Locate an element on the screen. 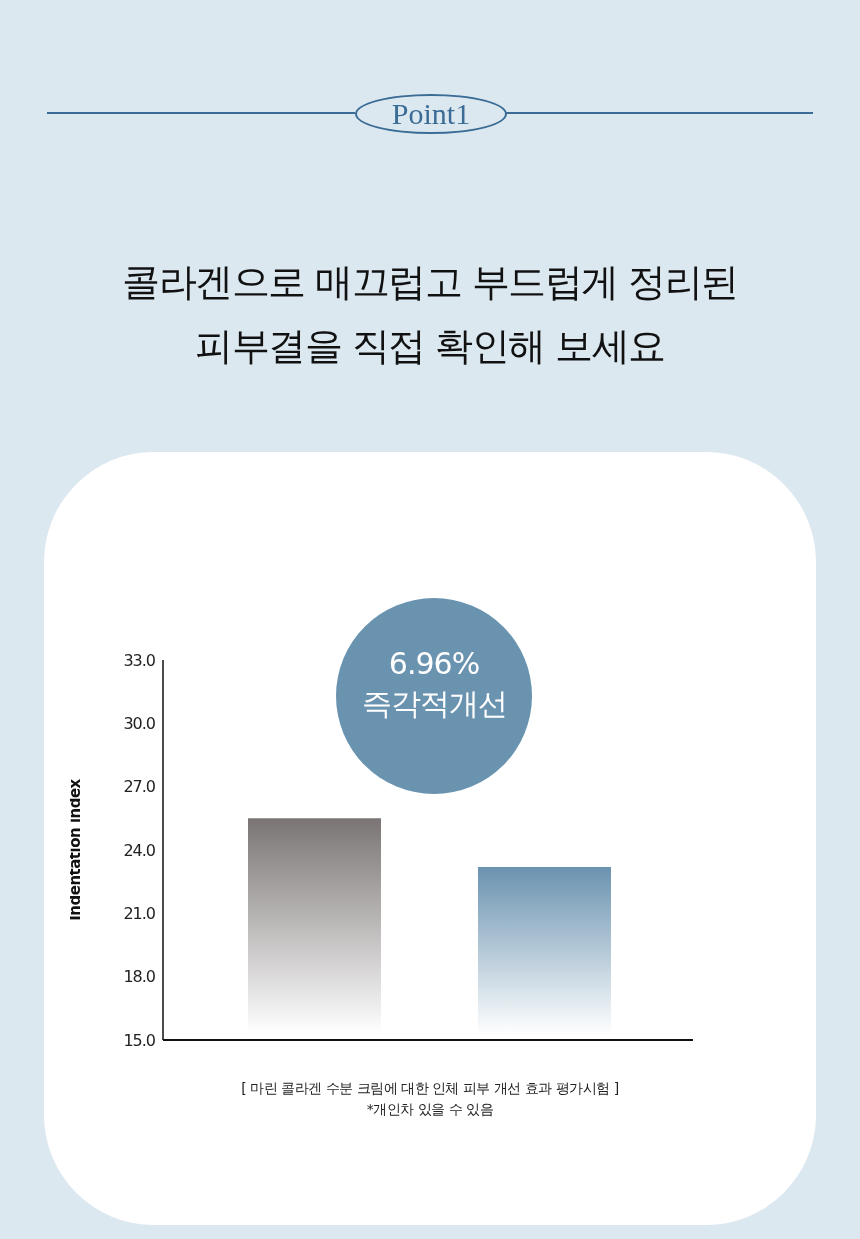 The height and width of the screenshot is (1239, 860). chart-title: 콜라겐으로 매끄럽고 부드럽게 정리된 피부결을 직접 확인해 보세요 is located at coordinates (430, 314).